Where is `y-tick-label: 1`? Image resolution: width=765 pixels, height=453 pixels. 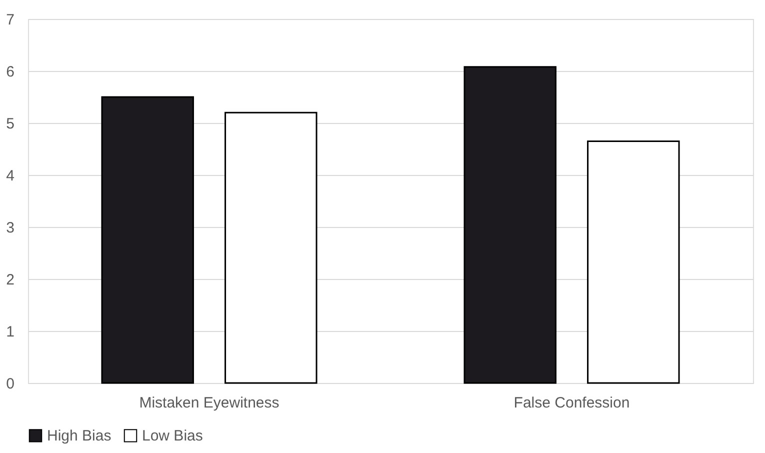
y-tick-label: 1 is located at coordinates (10, 332).